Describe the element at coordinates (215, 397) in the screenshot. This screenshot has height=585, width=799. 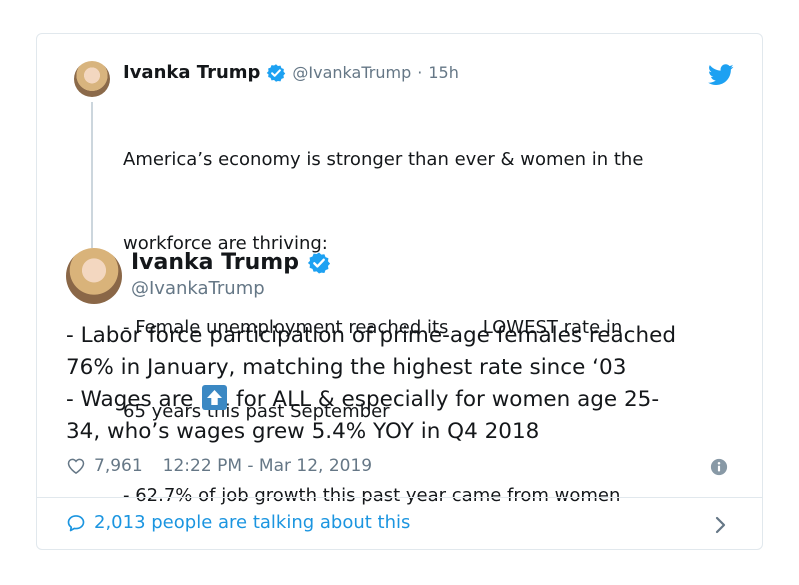
I see `up-arrow-emoji-icon` at that location.